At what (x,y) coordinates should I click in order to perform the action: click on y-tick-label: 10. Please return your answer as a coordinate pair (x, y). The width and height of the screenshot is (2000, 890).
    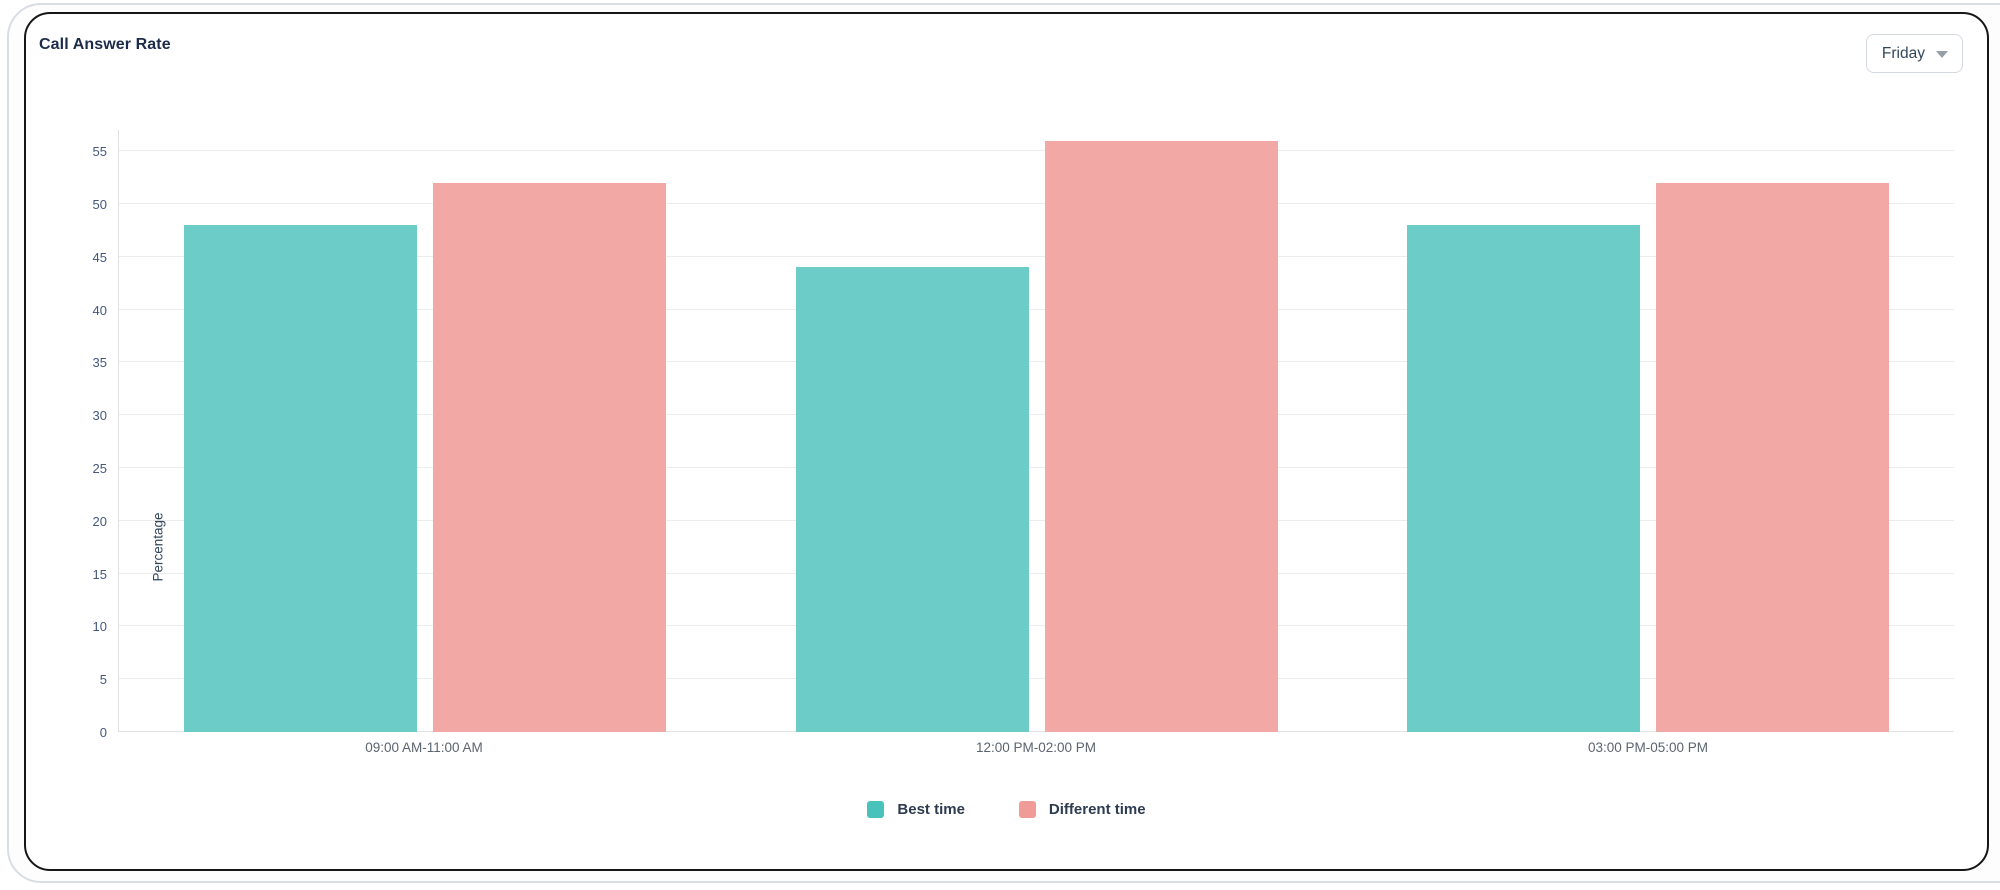
    Looking at the image, I should click on (99, 627).